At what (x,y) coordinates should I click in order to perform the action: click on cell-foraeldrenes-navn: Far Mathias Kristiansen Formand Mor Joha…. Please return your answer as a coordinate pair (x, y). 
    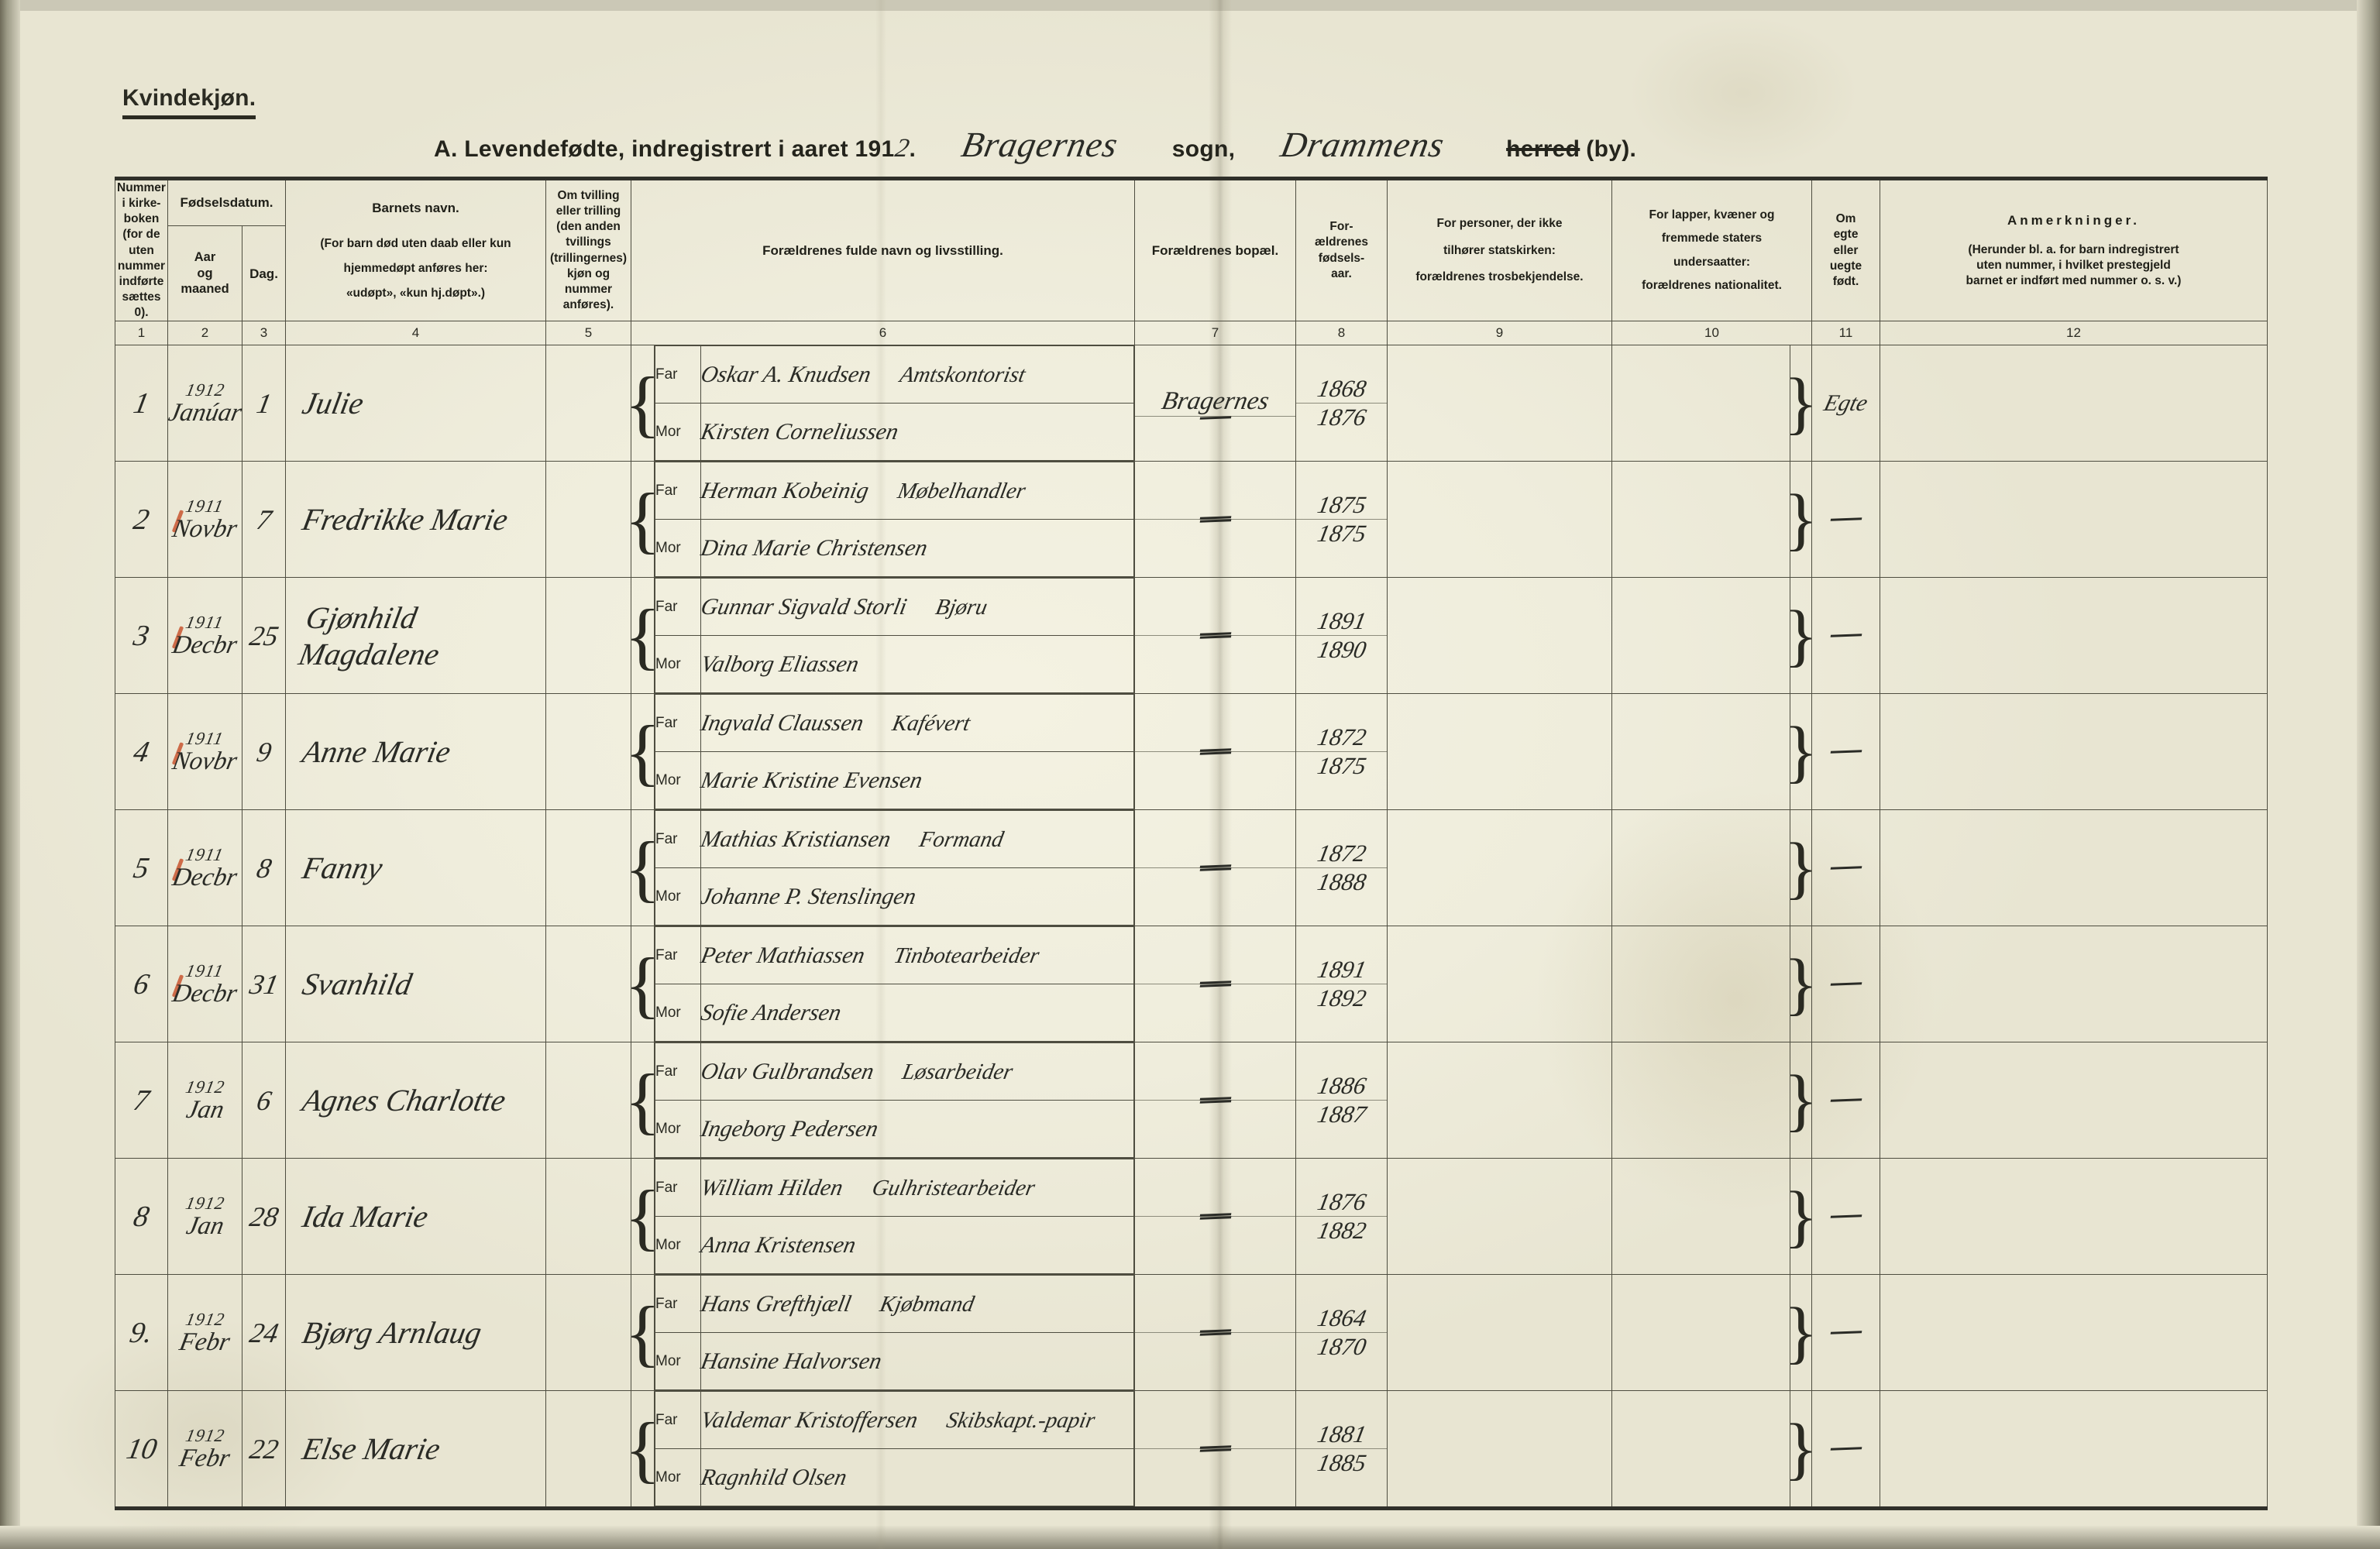
    Looking at the image, I should click on (894, 868).